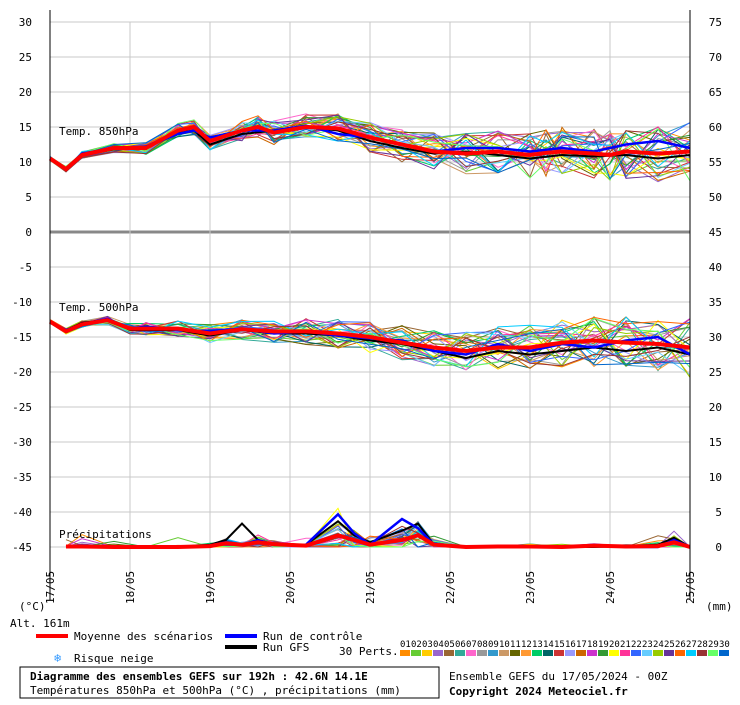  Describe the element at coordinates (25, 22) in the screenshot. I see `left-tick-label: 30` at that location.